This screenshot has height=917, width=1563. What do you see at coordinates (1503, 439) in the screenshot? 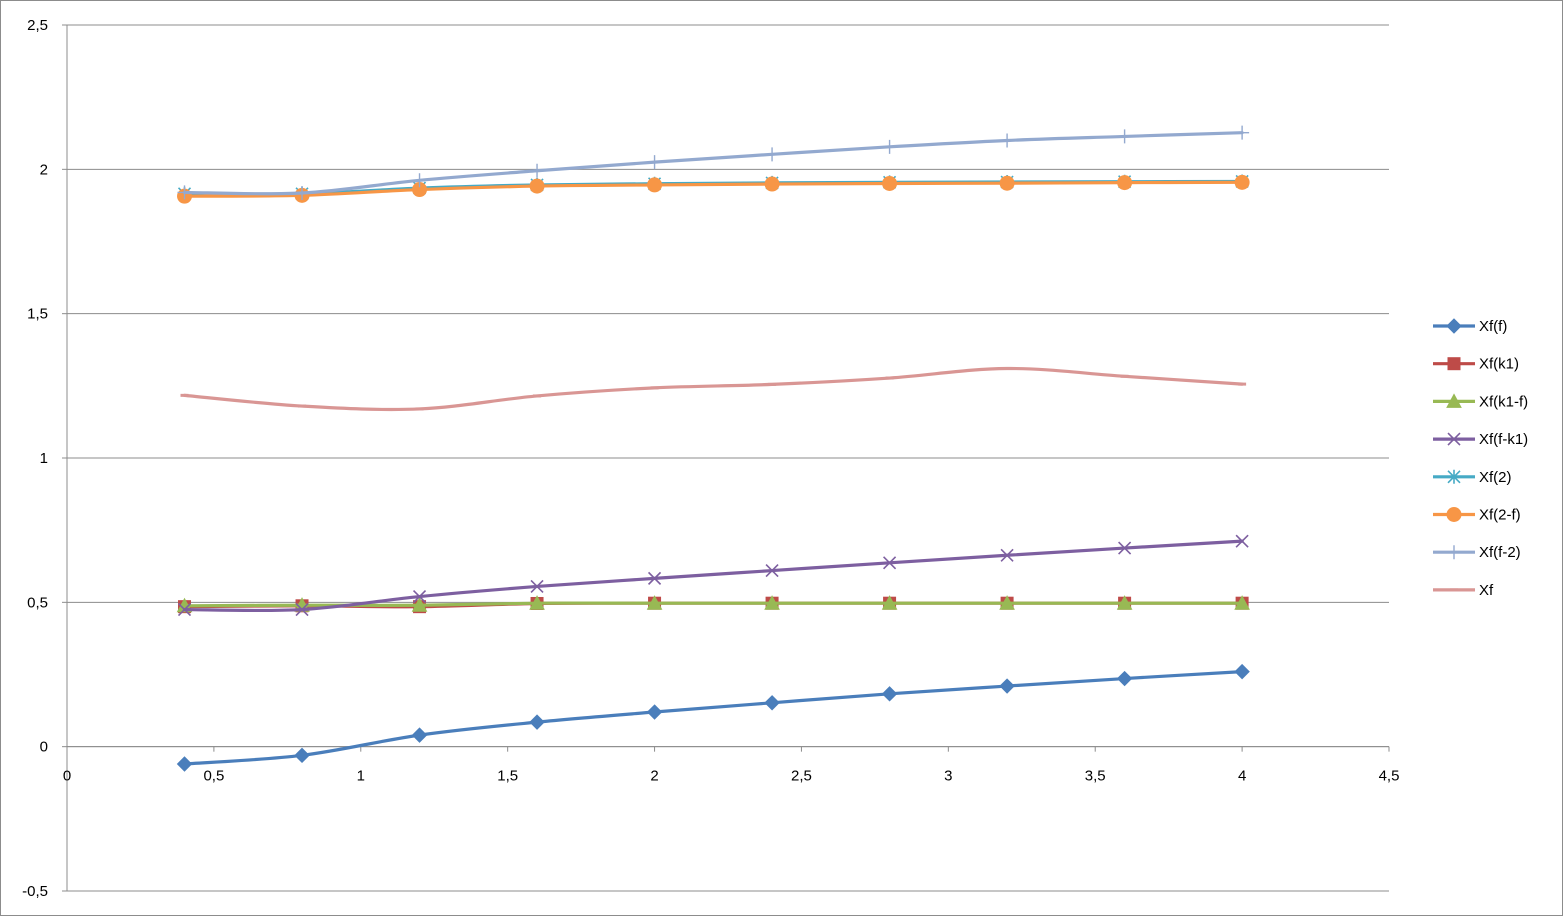
I see `legend-label: Xf(f-k1)` at bounding box center [1503, 439].